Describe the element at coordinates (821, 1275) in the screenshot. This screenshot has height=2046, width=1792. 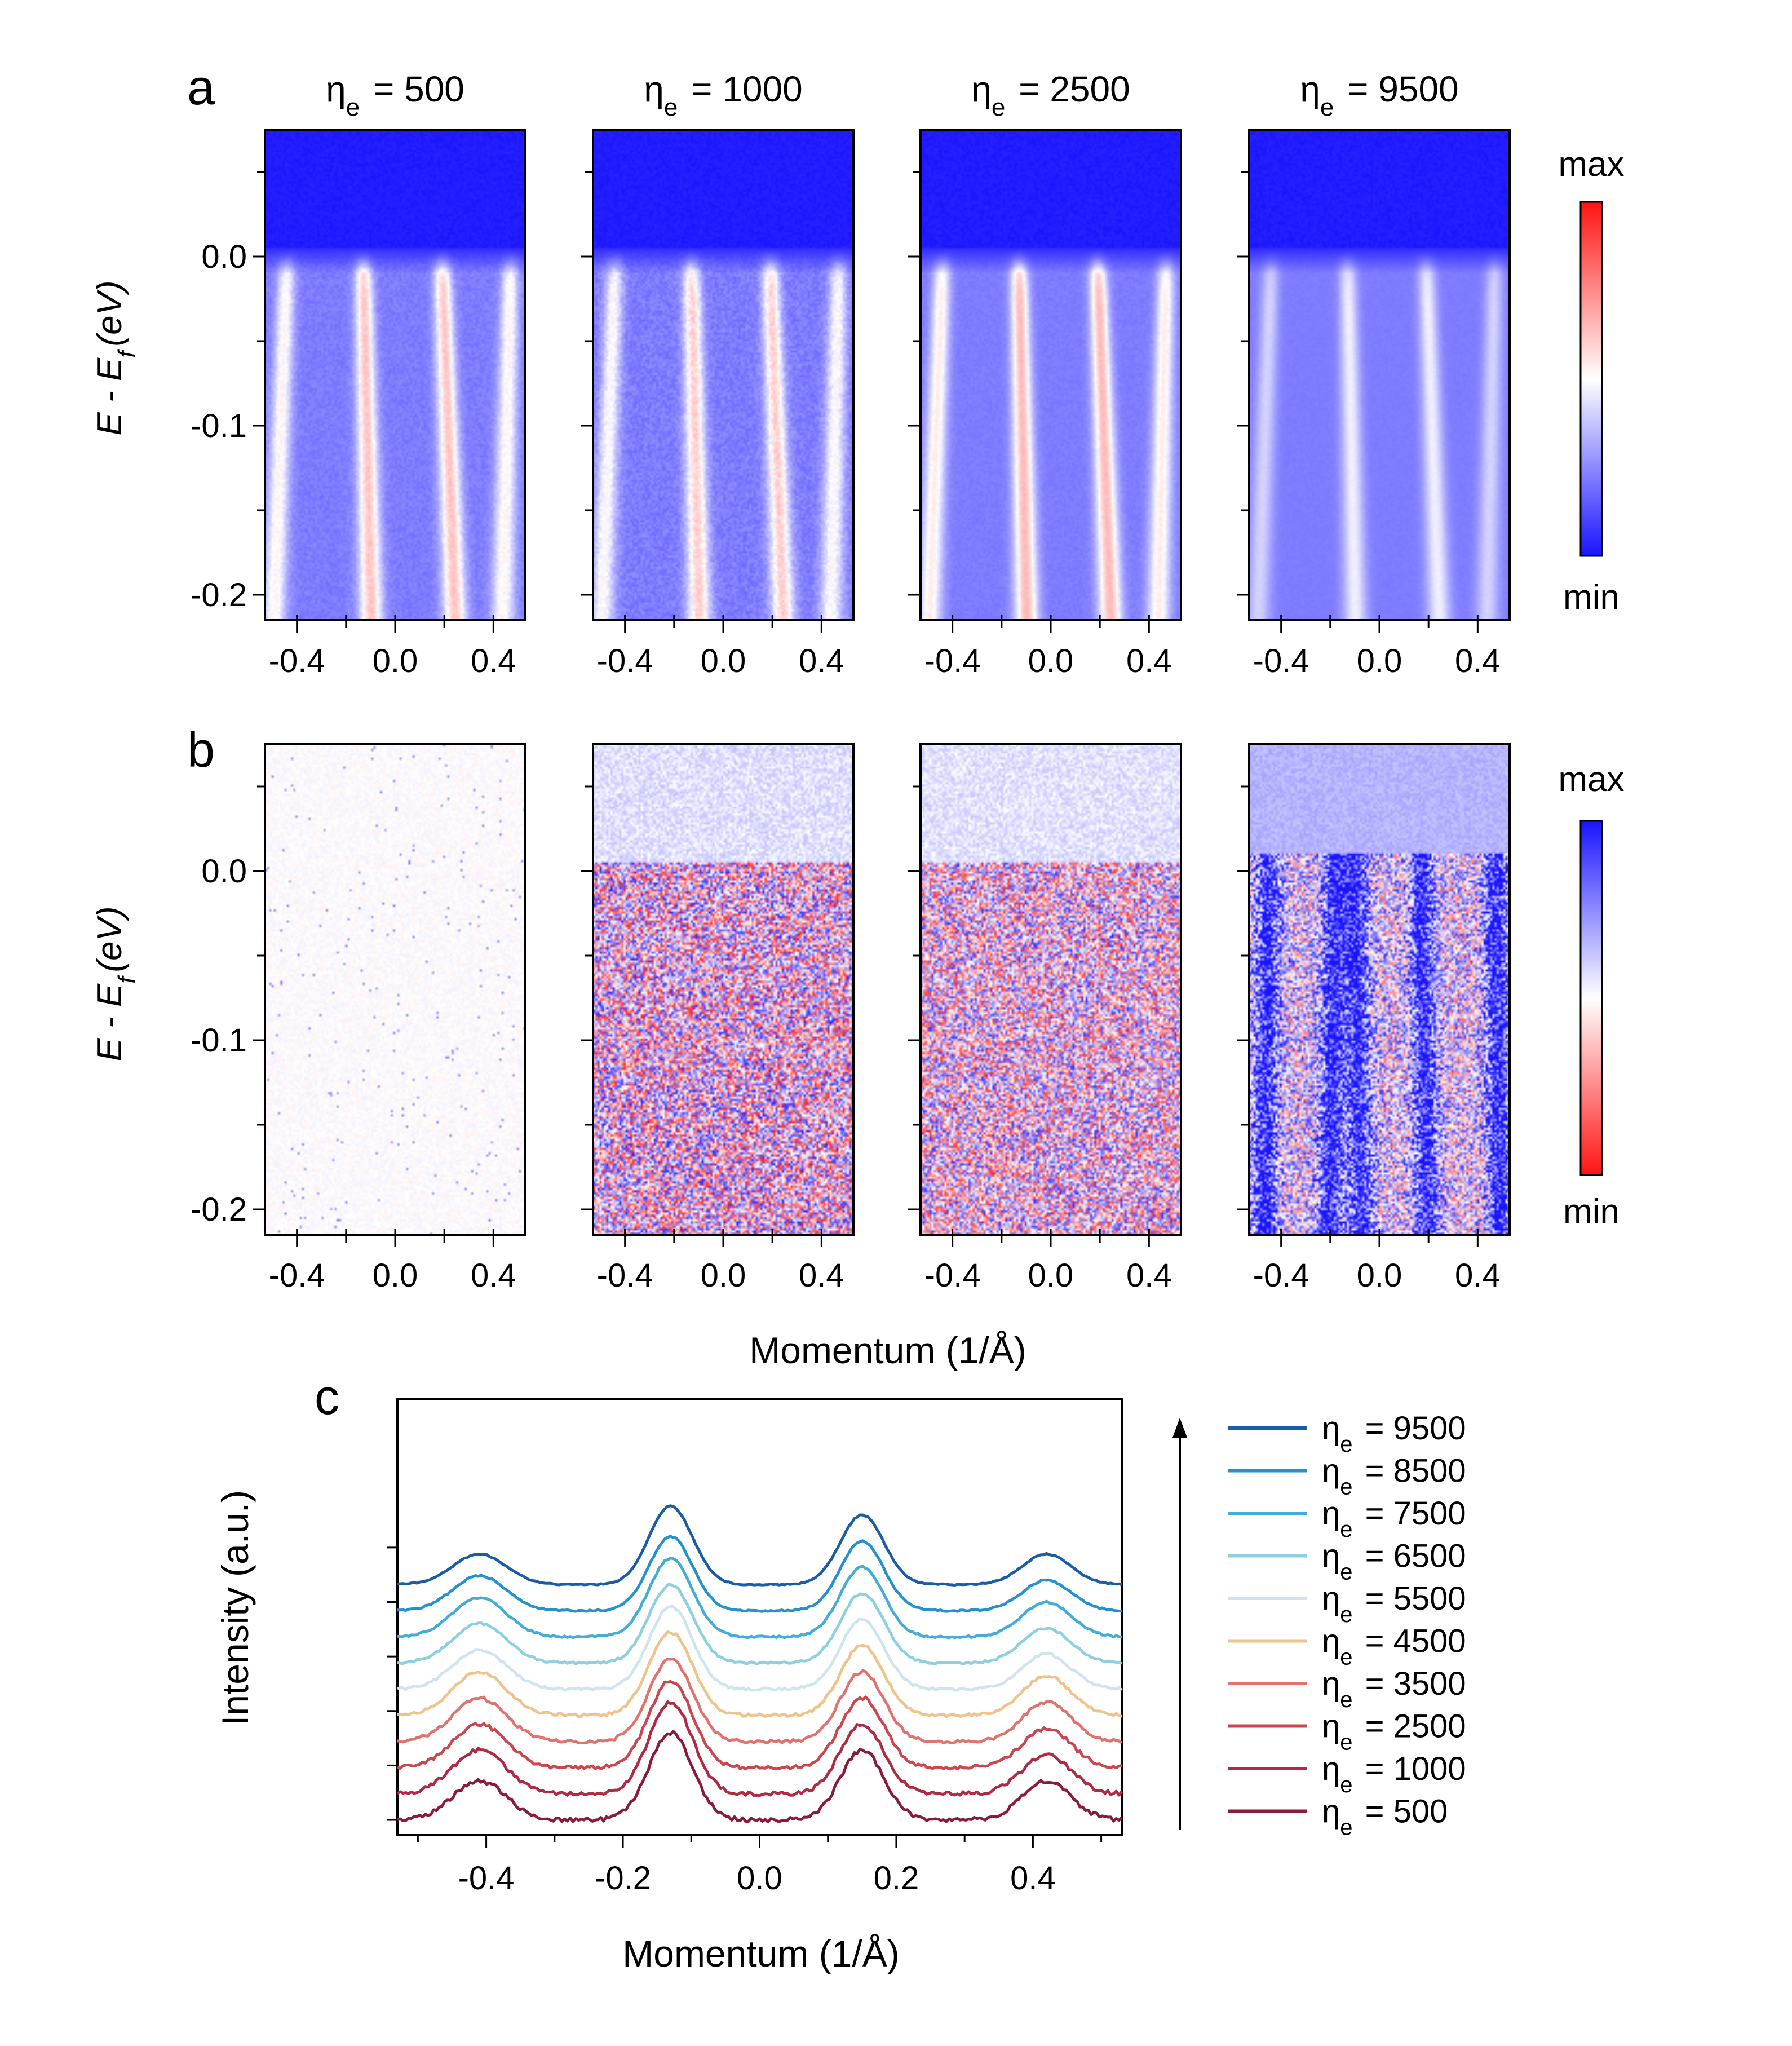
I see `b-xtick-label: 0.4` at that location.